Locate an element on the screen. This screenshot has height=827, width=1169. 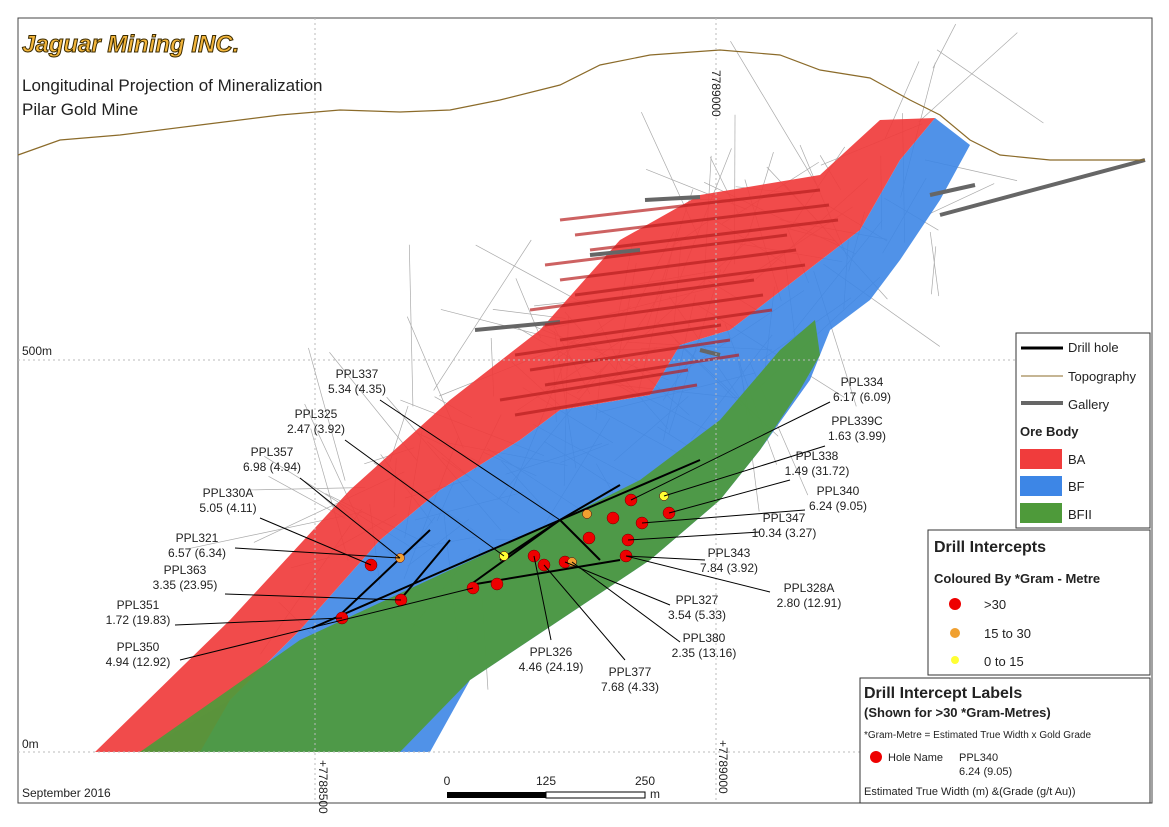
legend-subtitle: (Shown for >30 *Gram-Metres) is located at coordinates (957, 712).